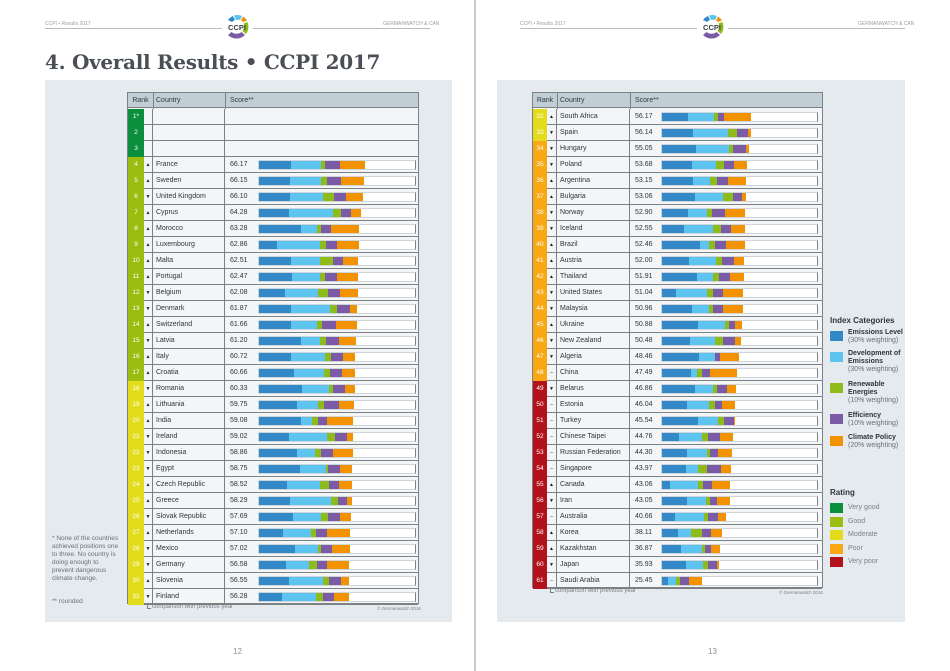 The height and width of the screenshot is (671, 950). What do you see at coordinates (873, 340) in the screenshot?
I see `category-weight: (30% weighting)` at bounding box center [873, 340].